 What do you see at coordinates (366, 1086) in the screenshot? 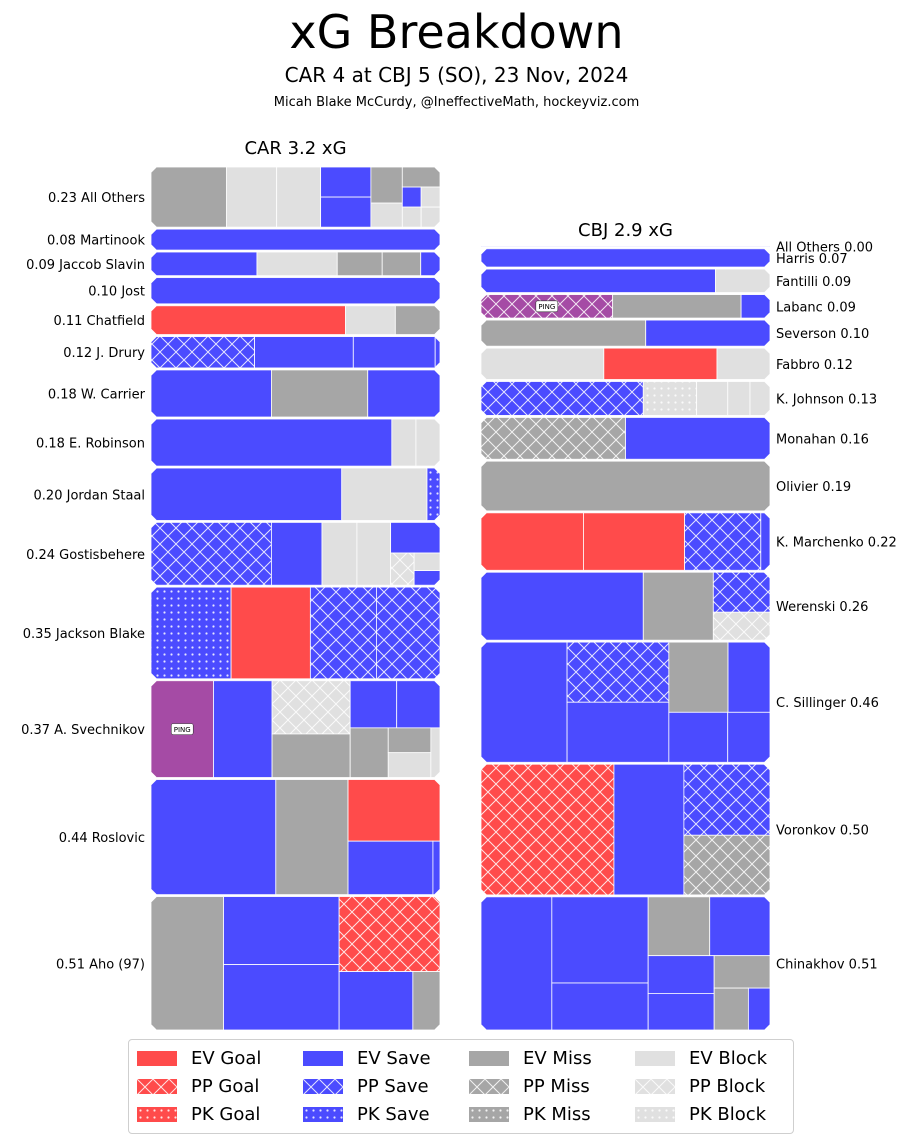
I see `legend-item-pp-save: PP Save` at bounding box center [366, 1086].